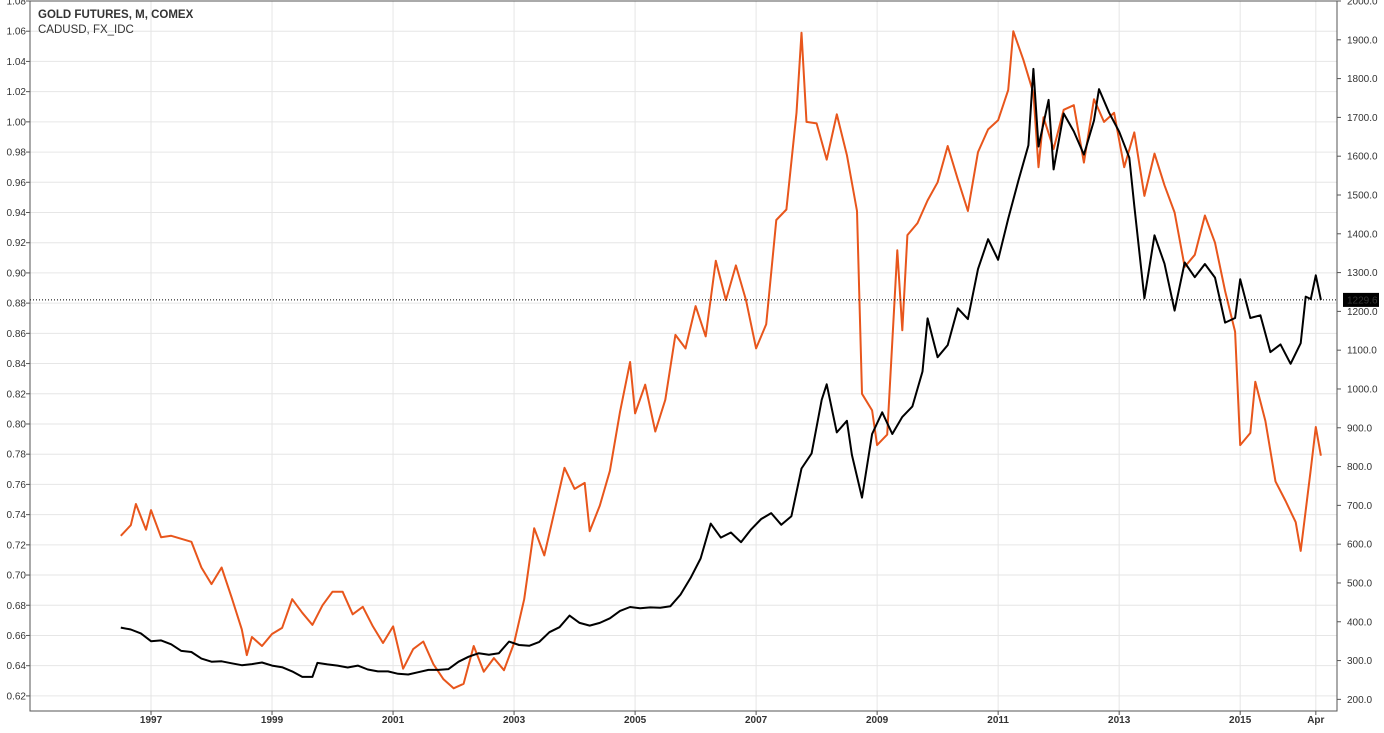 Image resolution: width=1384 pixels, height=733 pixels. Describe the element at coordinates (1362, 351) in the screenshot. I see `right-tick-label: 1100.0` at that location.